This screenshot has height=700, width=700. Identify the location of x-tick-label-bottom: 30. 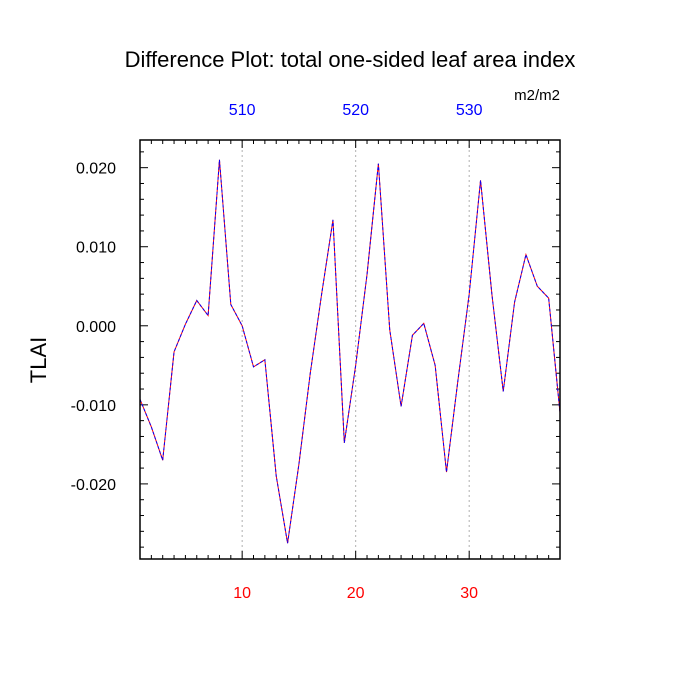
(469, 593).